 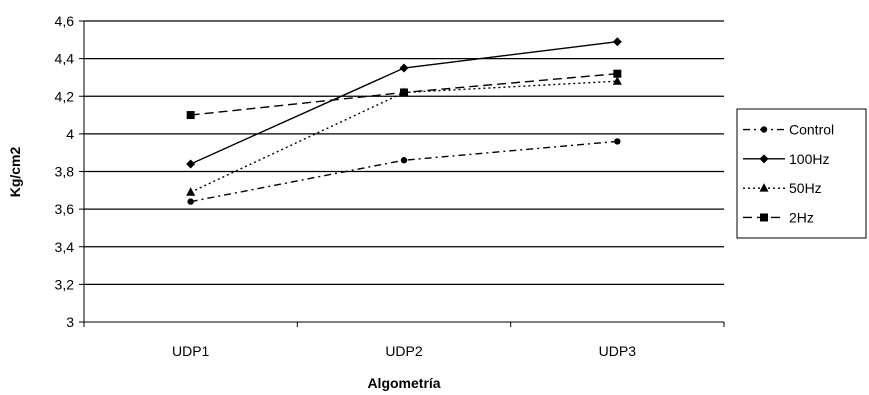 What do you see at coordinates (15, 172) in the screenshot?
I see `y-axis-title: Kg/cm2` at bounding box center [15, 172].